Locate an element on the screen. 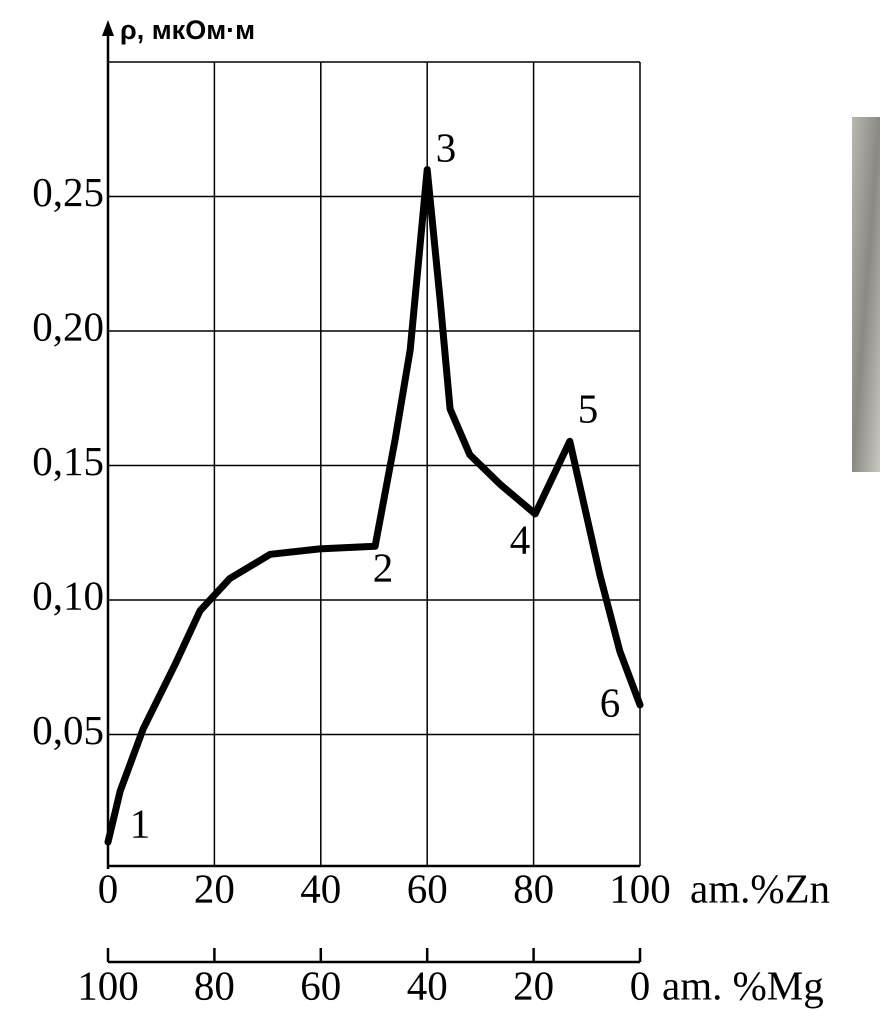 This screenshot has height=1011, width=880. x2-tick-label: 0 is located at coordinates (640, 985).